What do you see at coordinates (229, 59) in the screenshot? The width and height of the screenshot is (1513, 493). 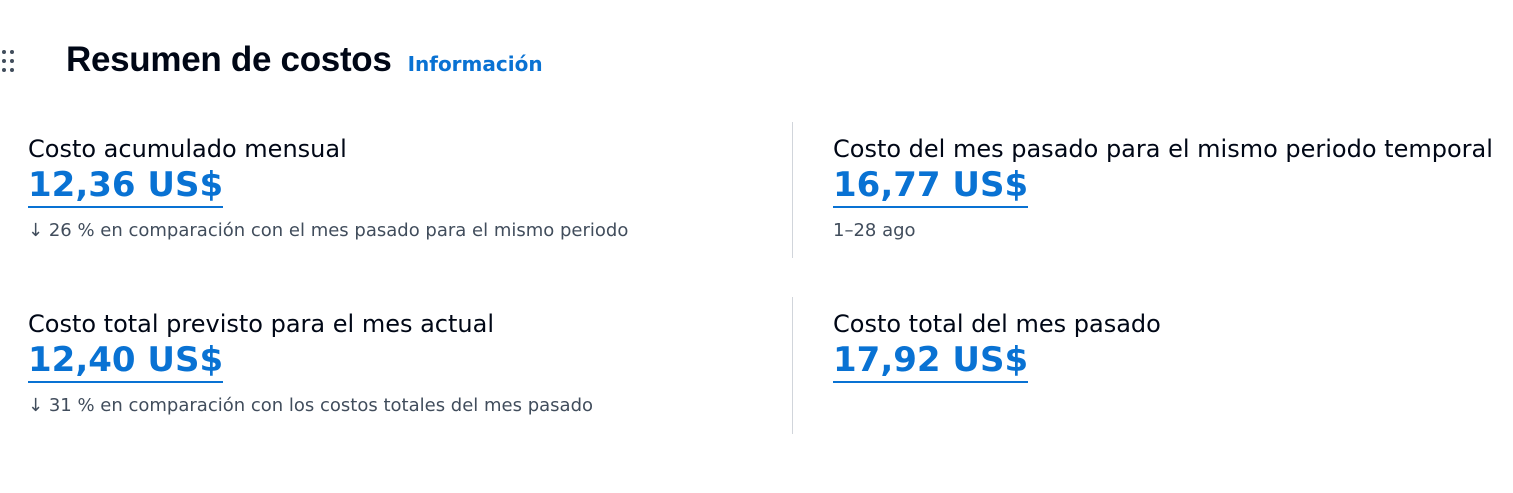 I see `page-title: Resumen de costos` at bounding box center [229, 59].